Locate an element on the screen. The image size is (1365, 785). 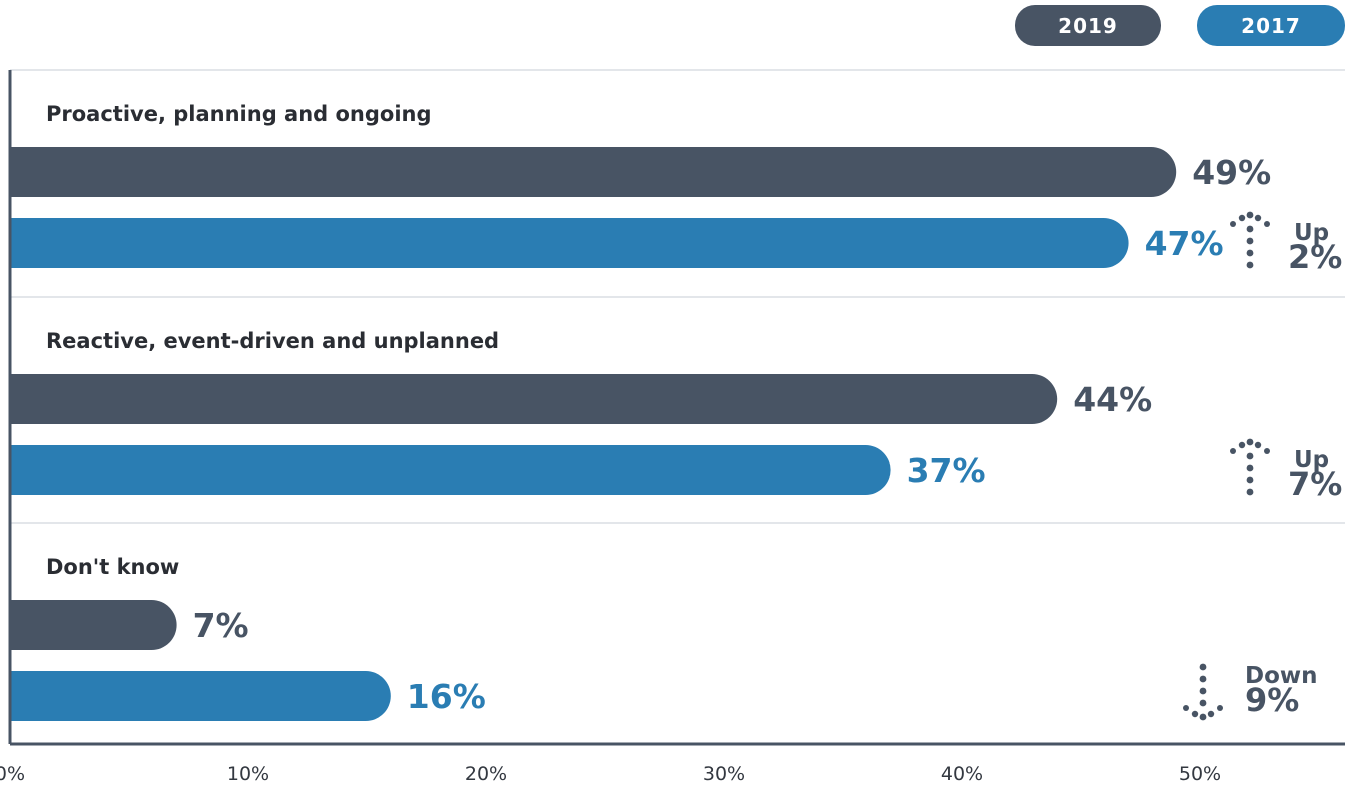
change-amount: 9% is located at coordinates (1272, 700).